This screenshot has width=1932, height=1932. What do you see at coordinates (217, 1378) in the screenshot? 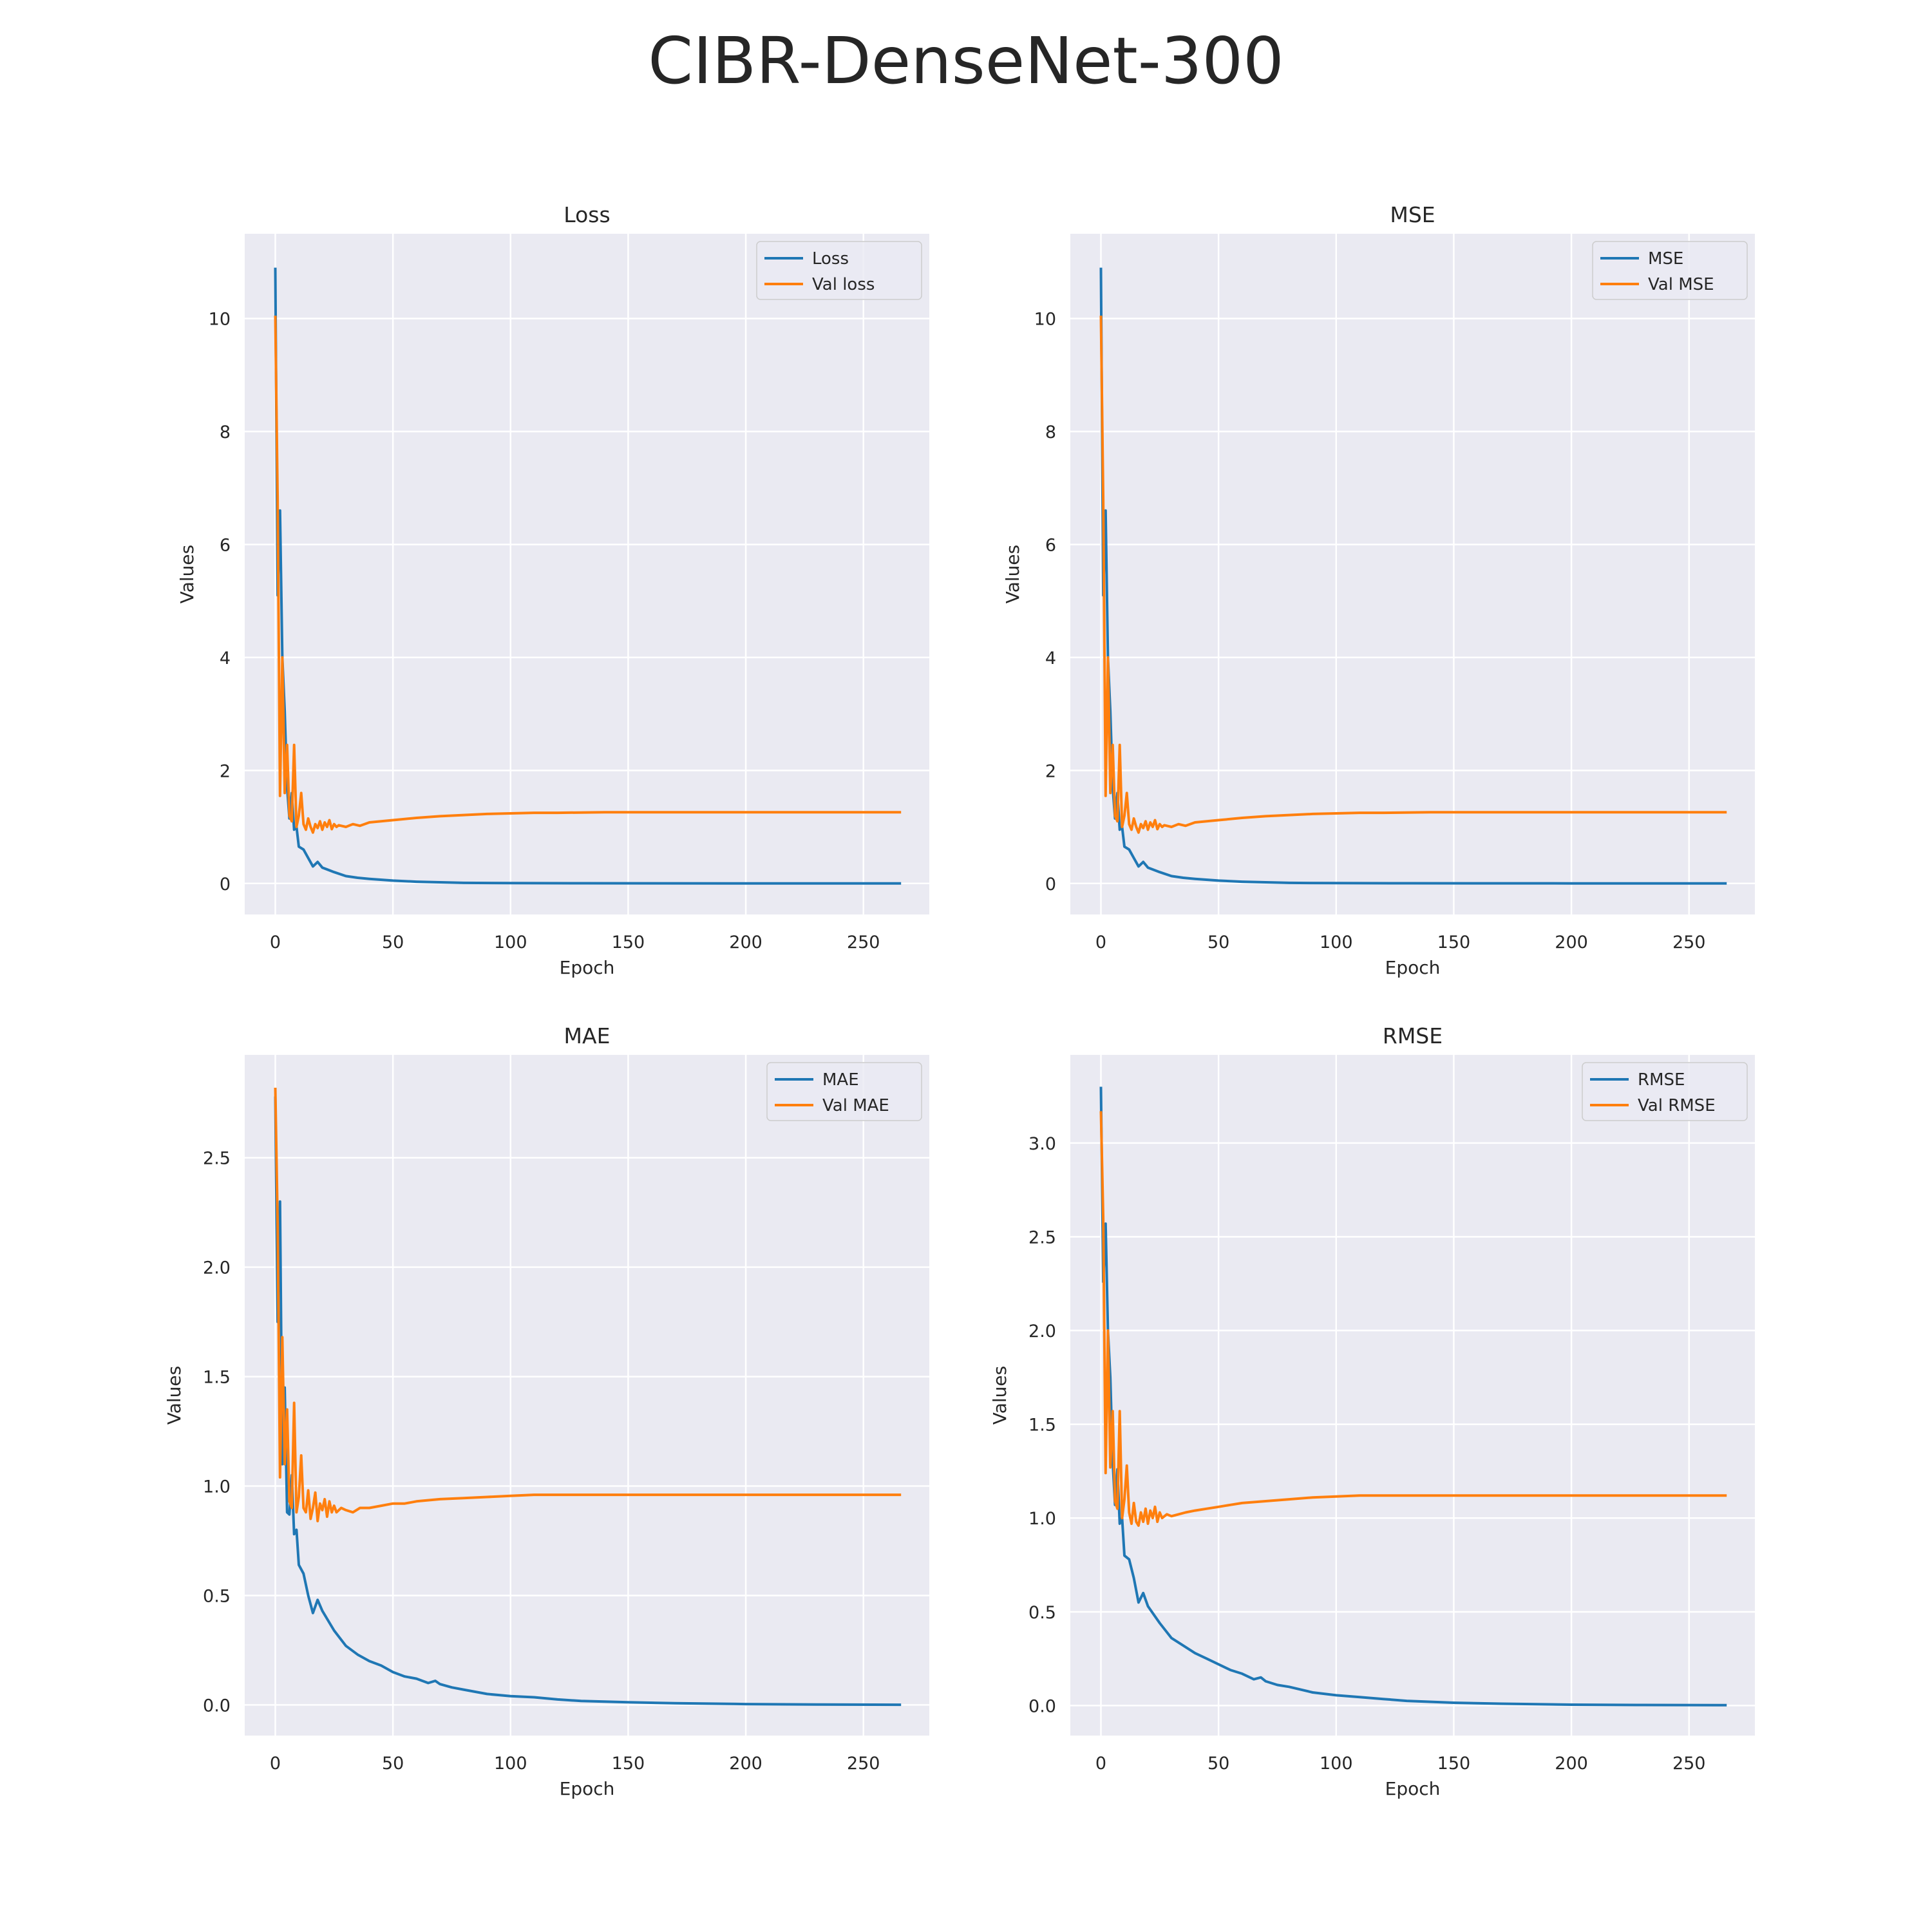
I see `chart-mae-y-tick-label: 1.5` at bounding box center [217, 1378].